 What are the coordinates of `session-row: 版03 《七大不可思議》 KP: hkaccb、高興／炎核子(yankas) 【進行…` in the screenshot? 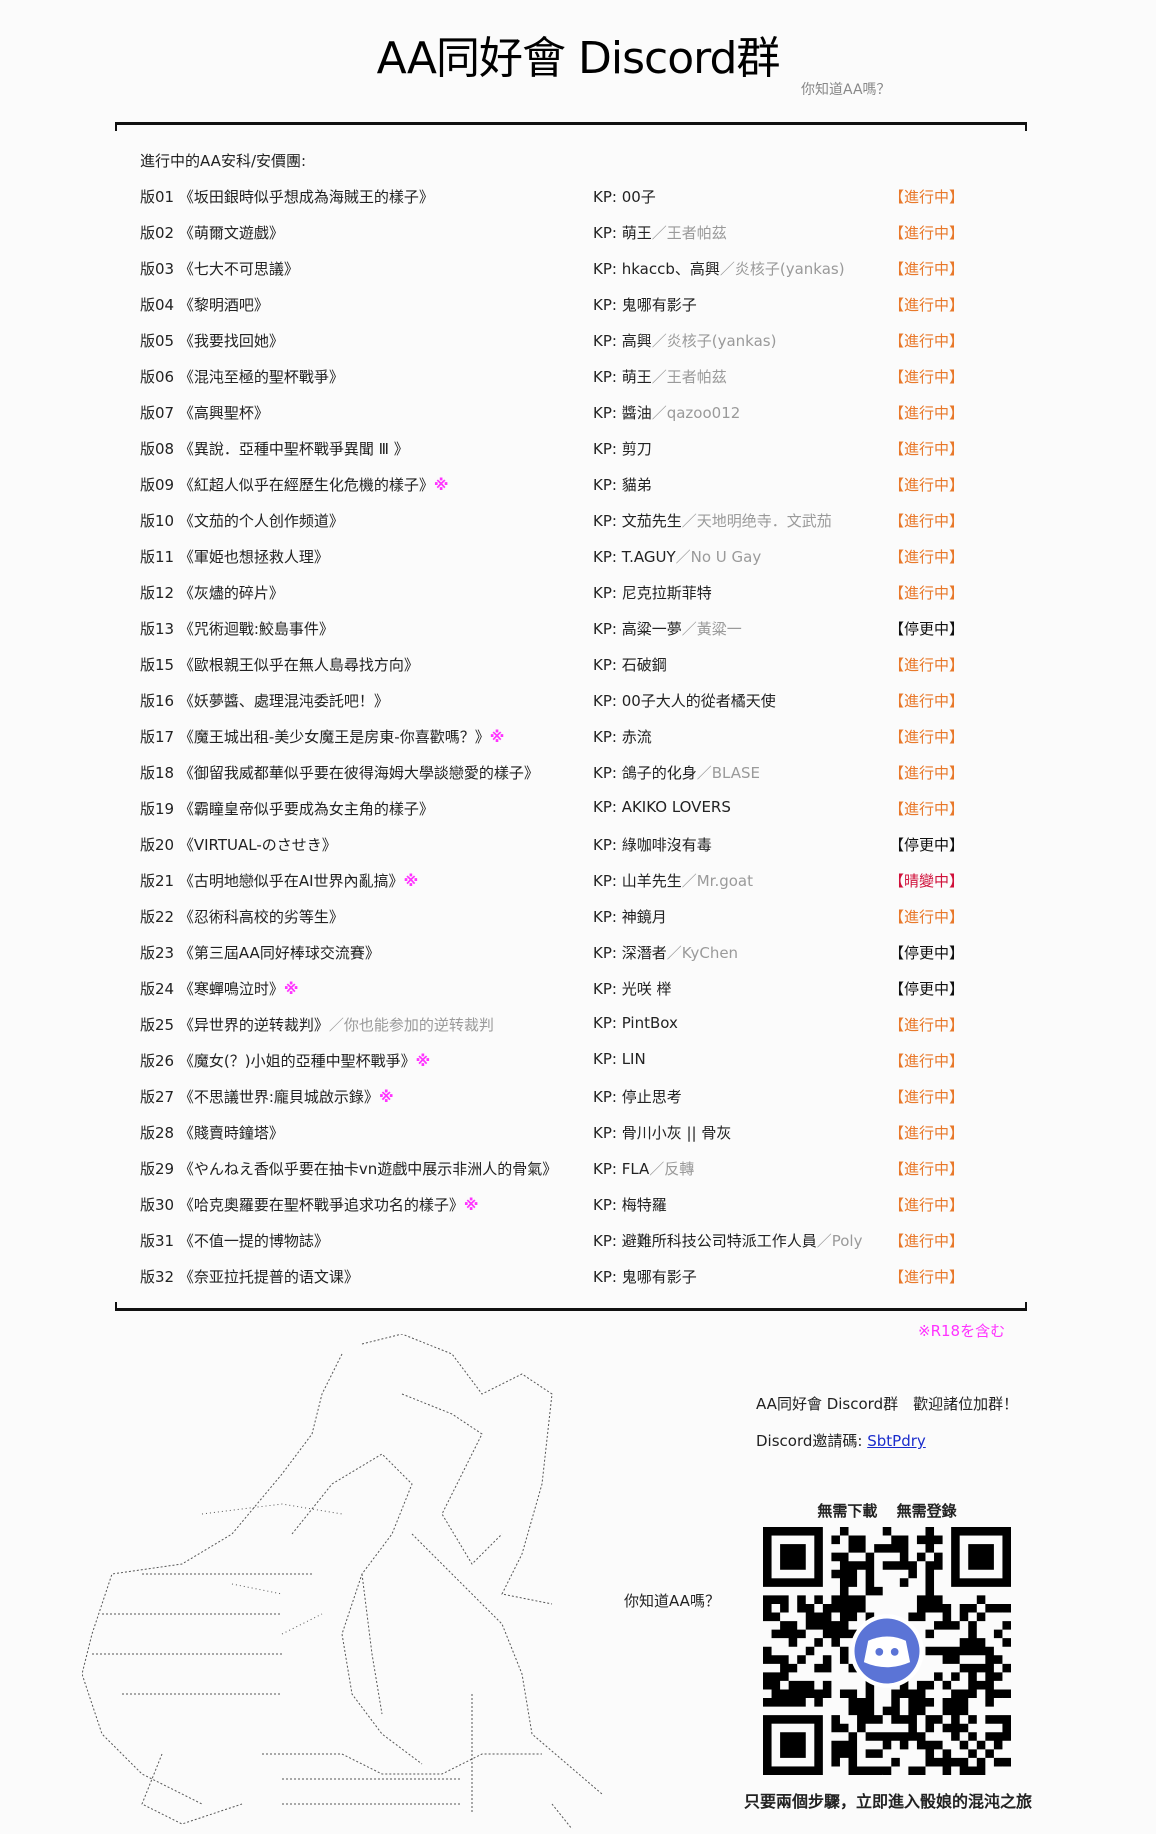 It's located at (580, 270).